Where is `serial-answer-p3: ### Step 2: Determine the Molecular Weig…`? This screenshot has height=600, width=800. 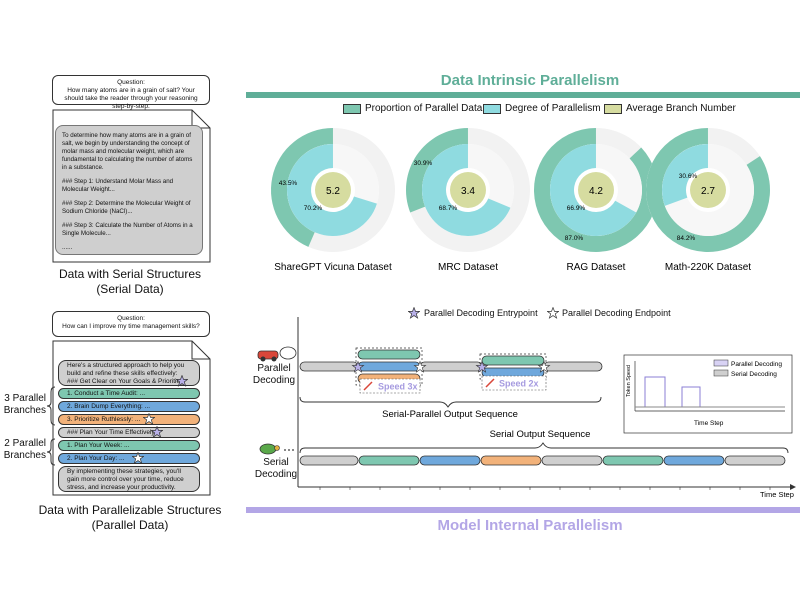 serial-answer-p3: ### Step 2: Determine the Molecular Weig… is located at coordinates (126, 207).